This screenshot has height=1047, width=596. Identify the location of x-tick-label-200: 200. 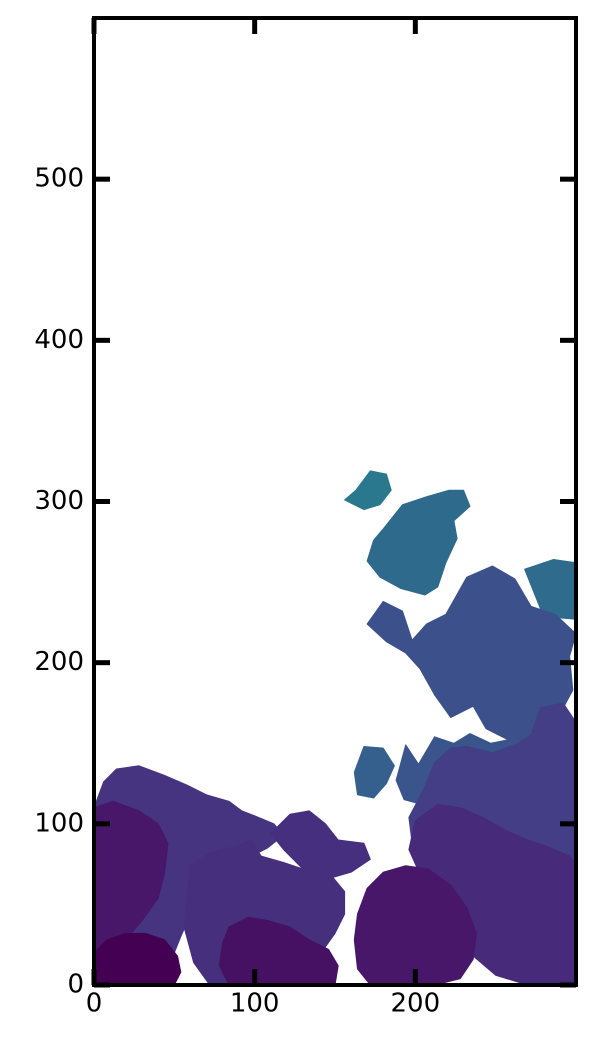
(416, 1003).